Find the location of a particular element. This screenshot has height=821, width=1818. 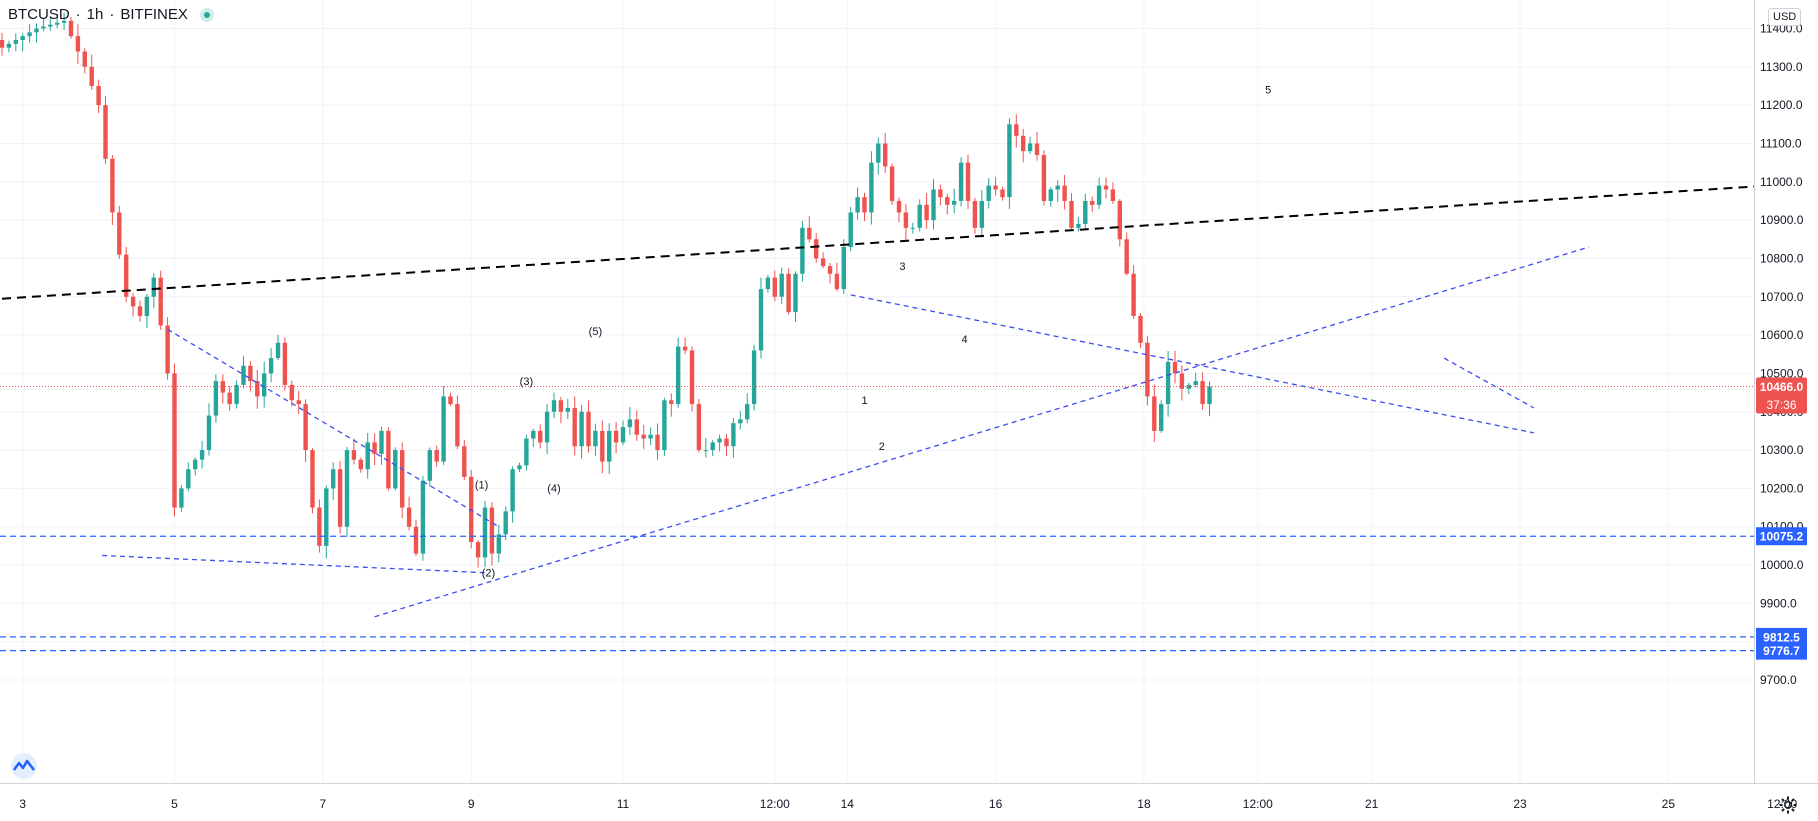

current-price-tag is located at coordinates (1781, 395).